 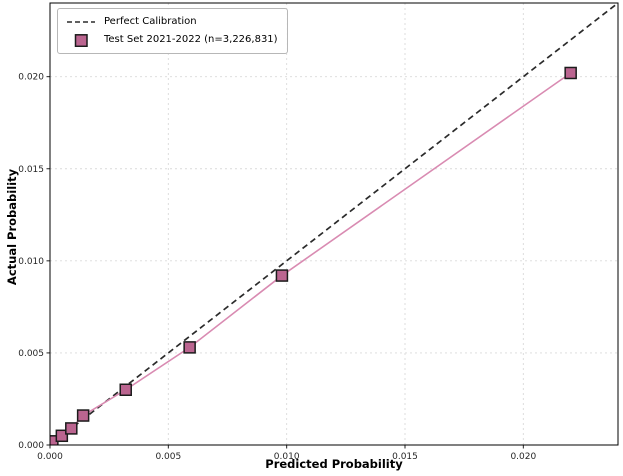 I want to click on y-tick-label: 0.015, so click(x=31, y=170).